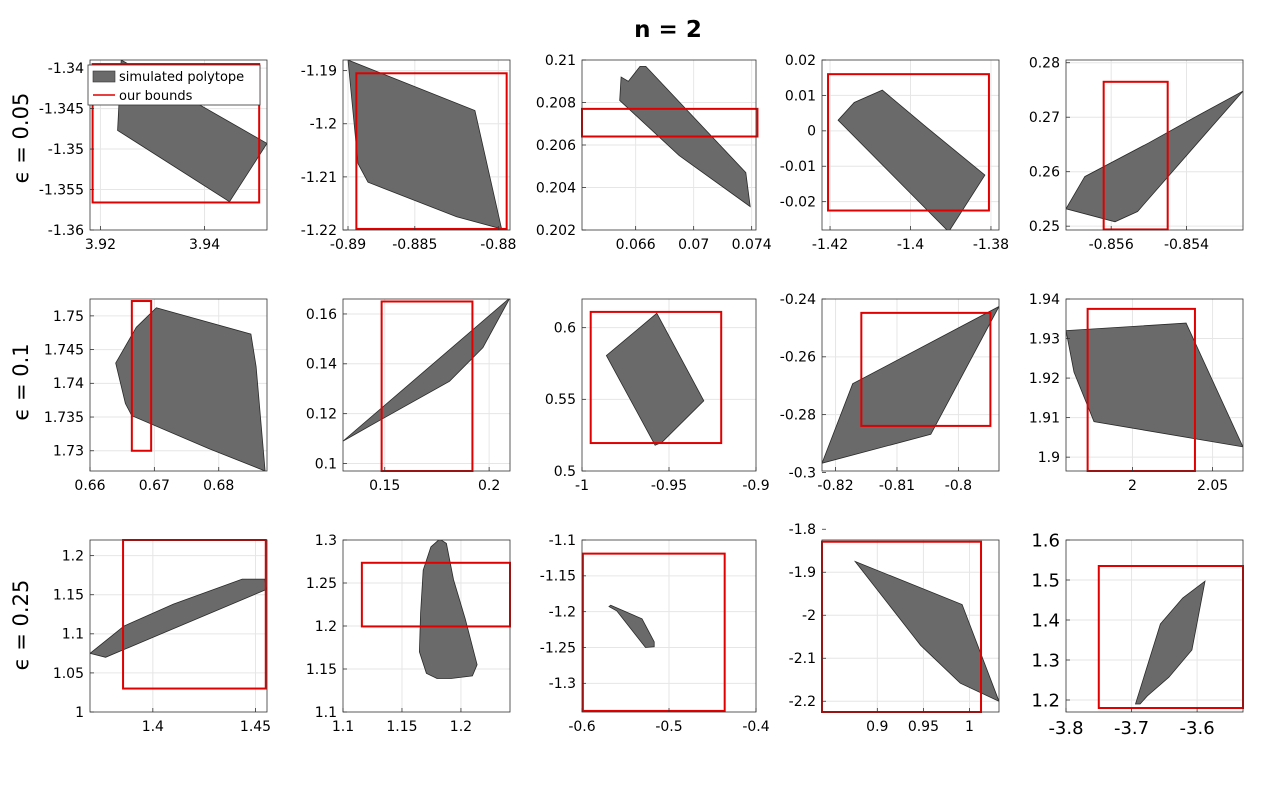  I want to click on y-tick-label: 0.26, so click(1044, 173).